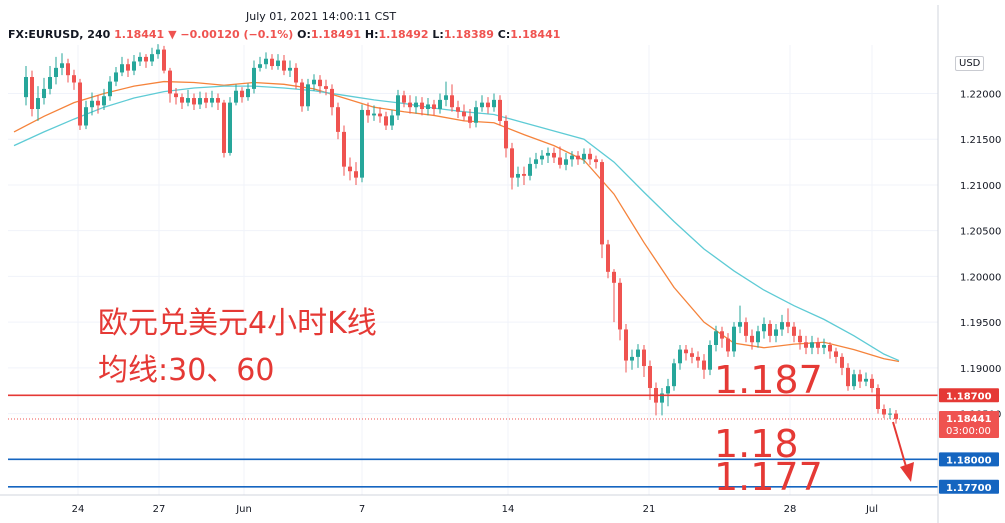 Image resolution: width=1005 pixels, height=523 pixels. I want to click on x-tick-label: 7, so click(362, 509).